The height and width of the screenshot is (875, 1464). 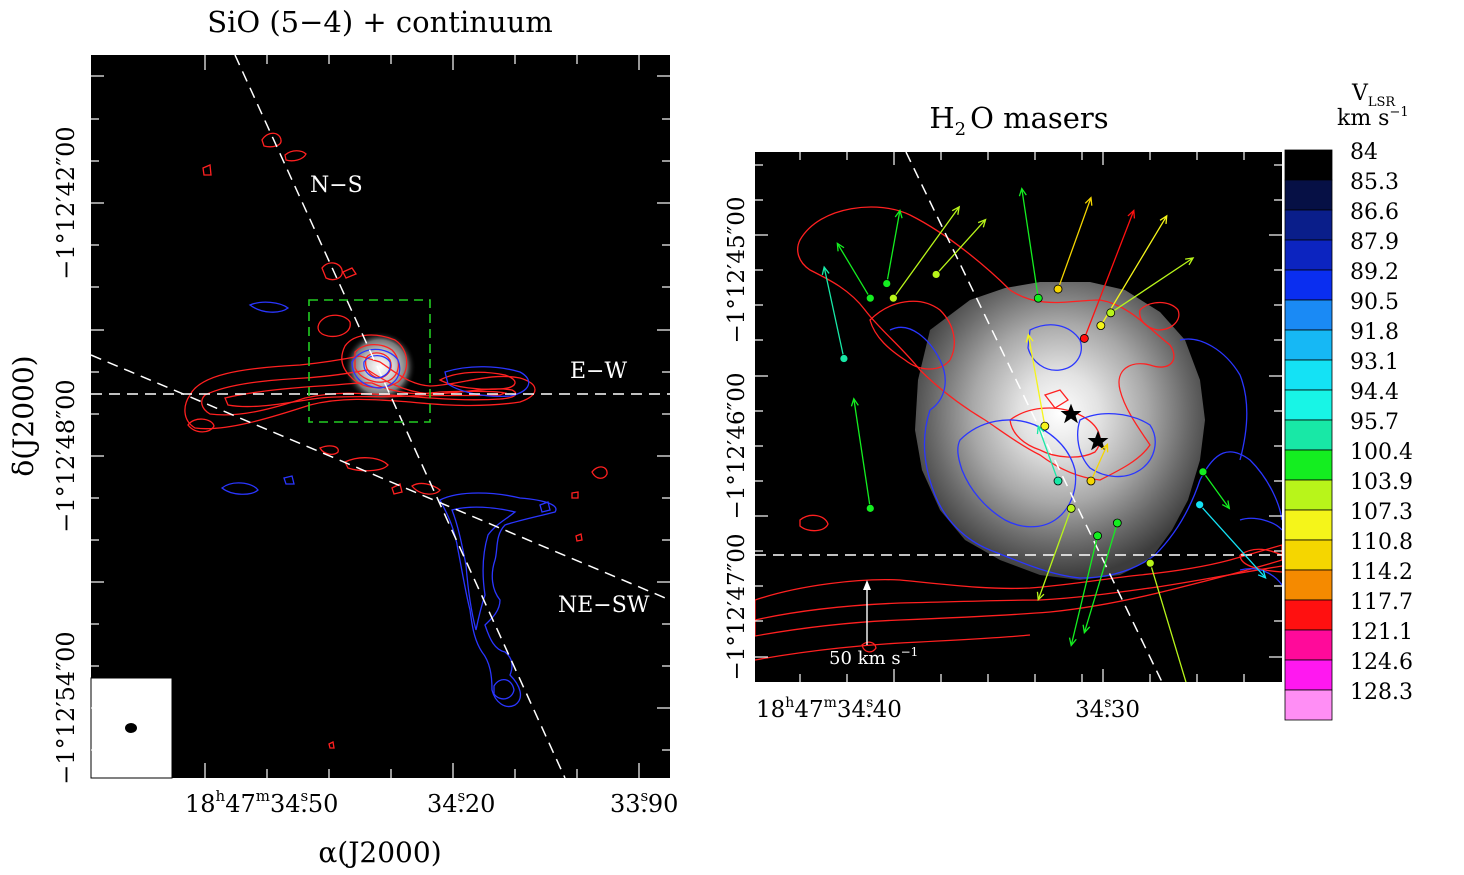 I want to click on colorbar-tick-label: 85.3, so click(x=1374, y=182).